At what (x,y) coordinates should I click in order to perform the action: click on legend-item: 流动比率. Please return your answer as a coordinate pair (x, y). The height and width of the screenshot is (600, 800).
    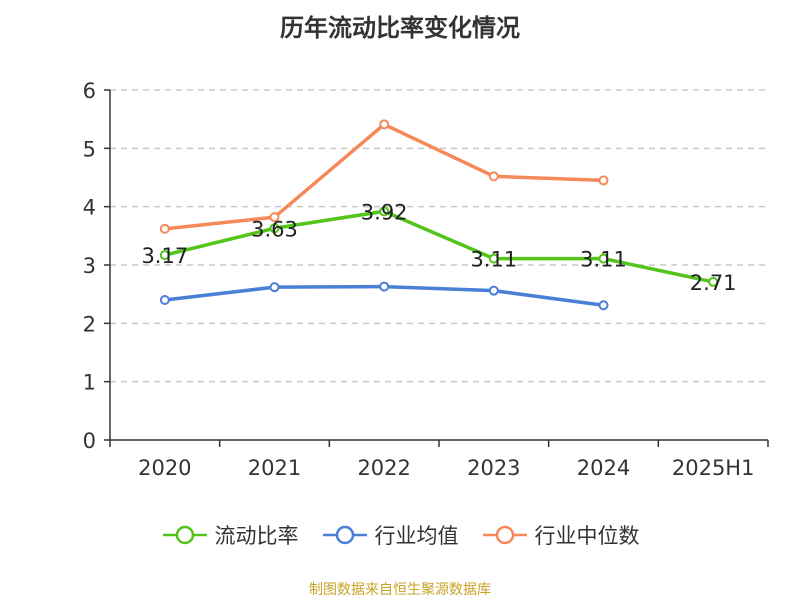
    Looking at the image, I should click on (230, 535).